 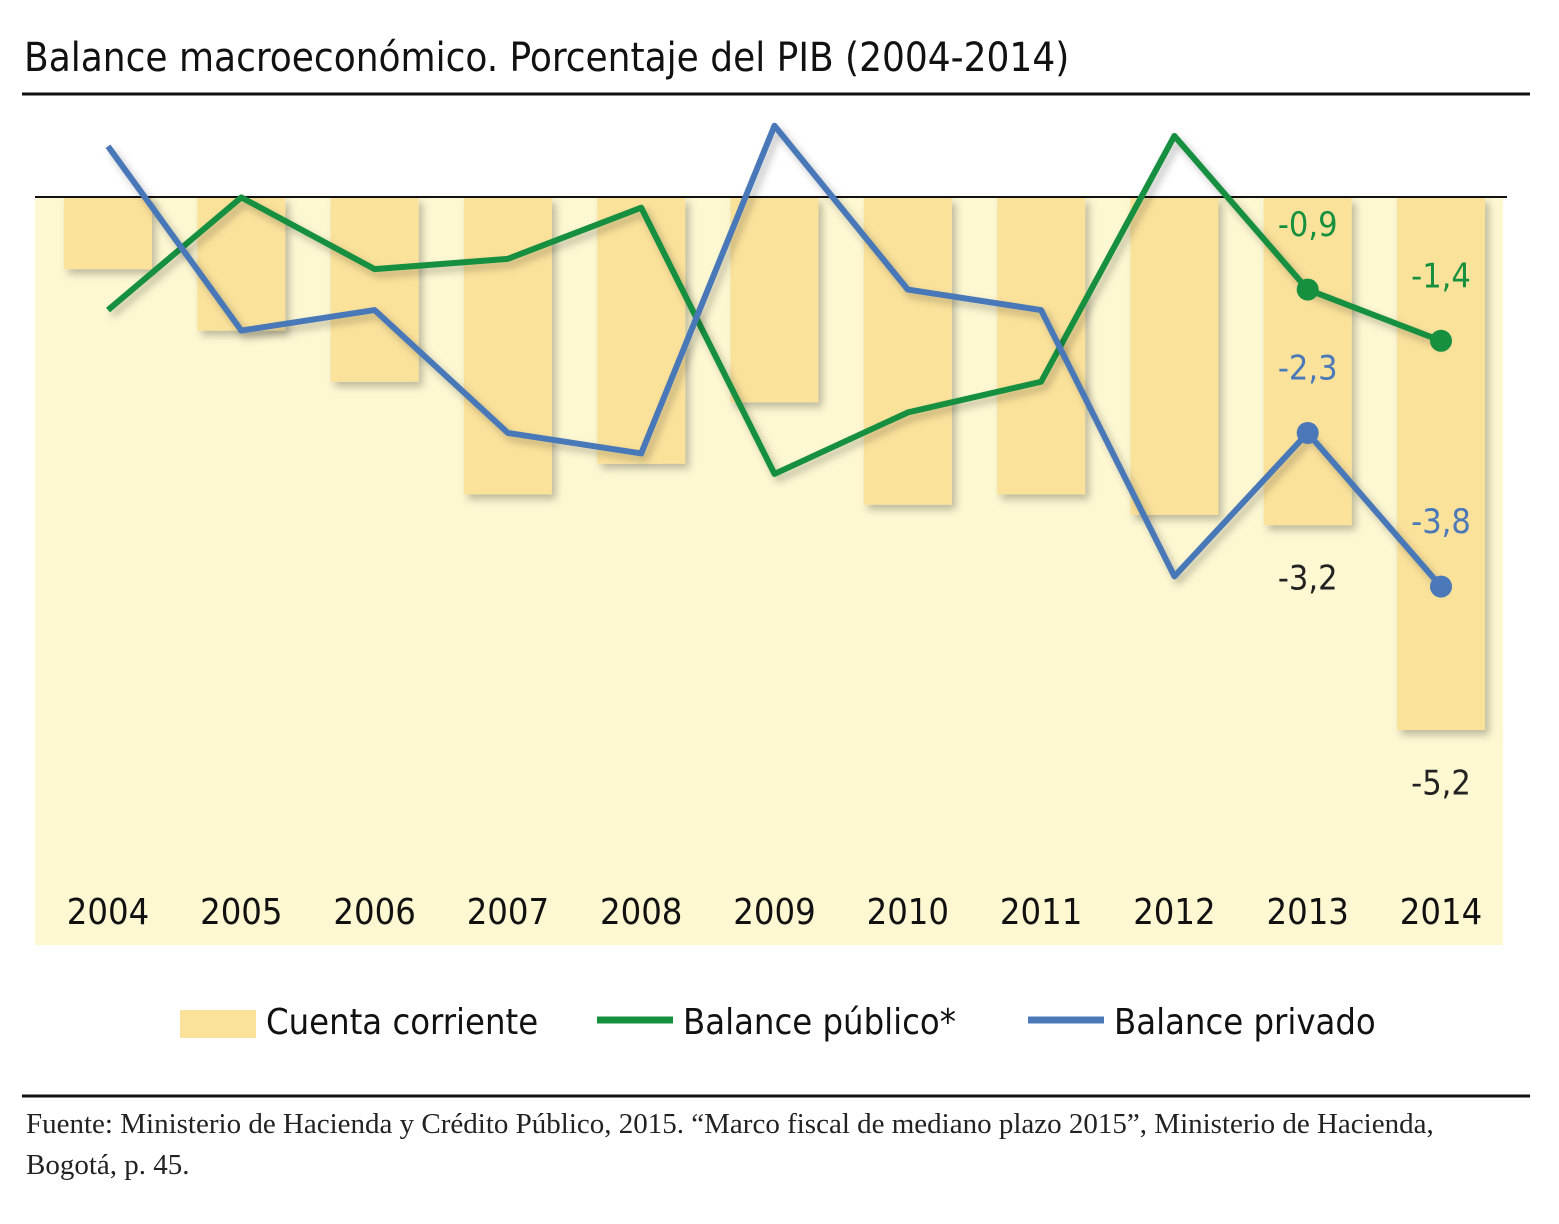 I want to click on legend-label: Balance privado, so click(x=1245, y=1022).